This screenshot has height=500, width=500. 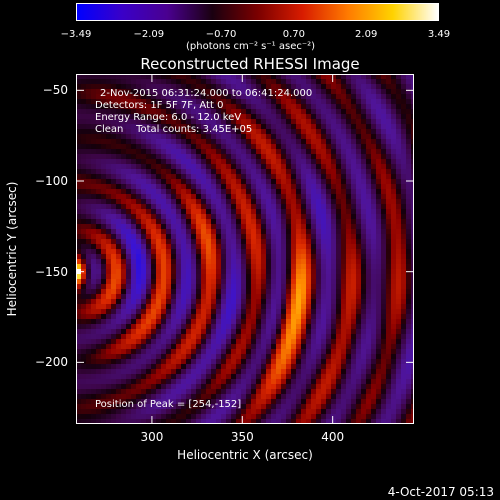 What do you see at coordinates (168, 117) in the screenshot?
I see `info-energy-range: Energy Range: 6.0 - 12.0 keV` at bounding box center [168, 117].